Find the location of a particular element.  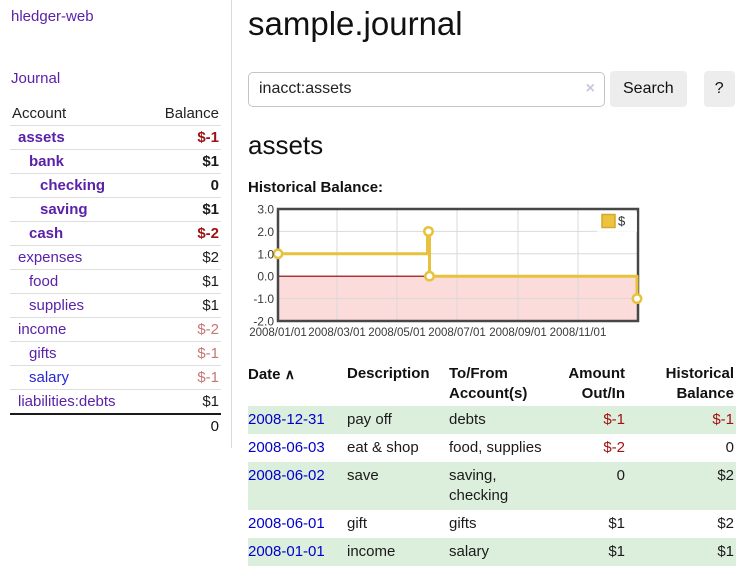

y-axis-tick-labels: 3.0 2.0 1.0 0.0 -1.0 -2.0 is located at coordinates (263, 266).